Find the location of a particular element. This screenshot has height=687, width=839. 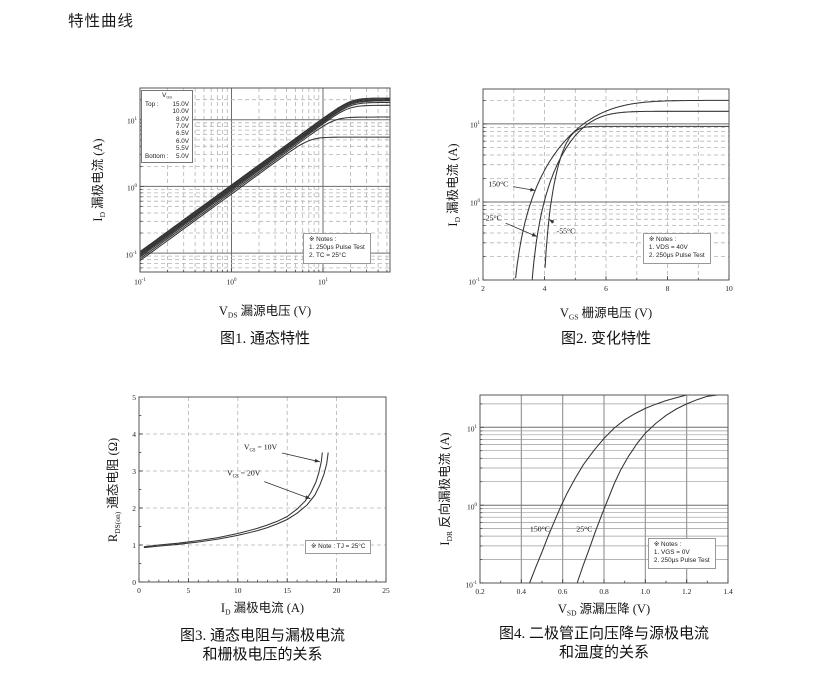

legend-row: 5.5V is located at coordinates (182, 149).